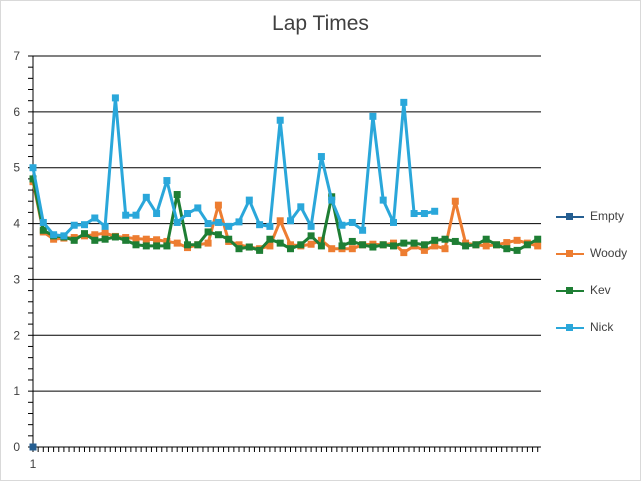 This screenshot has width=641, height=481. Describe the element at coordinates (569, 253) in the screenshot. I see `legend-marker-woody` at that location.